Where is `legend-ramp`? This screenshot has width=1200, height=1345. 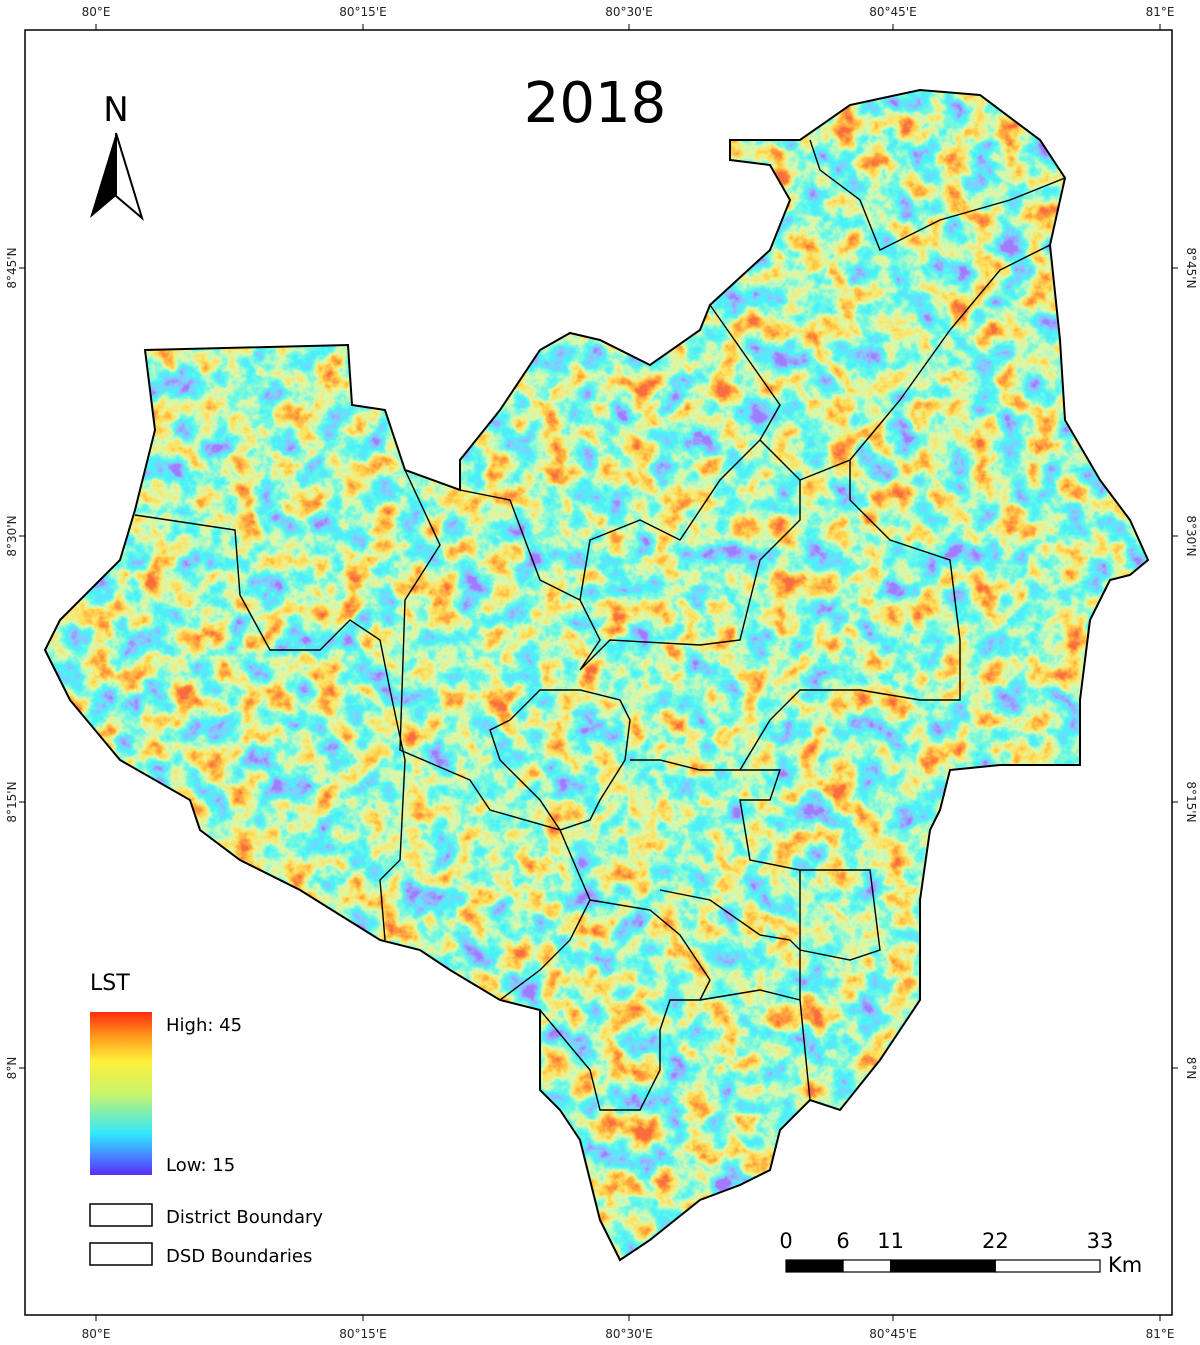
legend-ramp is located at coordinates (121, 1093).